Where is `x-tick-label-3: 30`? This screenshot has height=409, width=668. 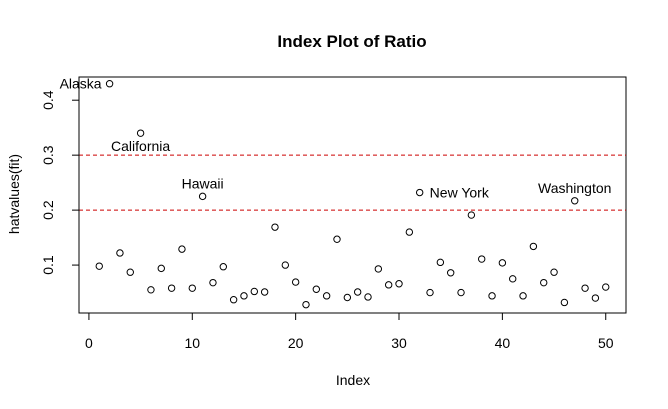 x-tick-label-3: 30 is located at coordinates (399, 343).